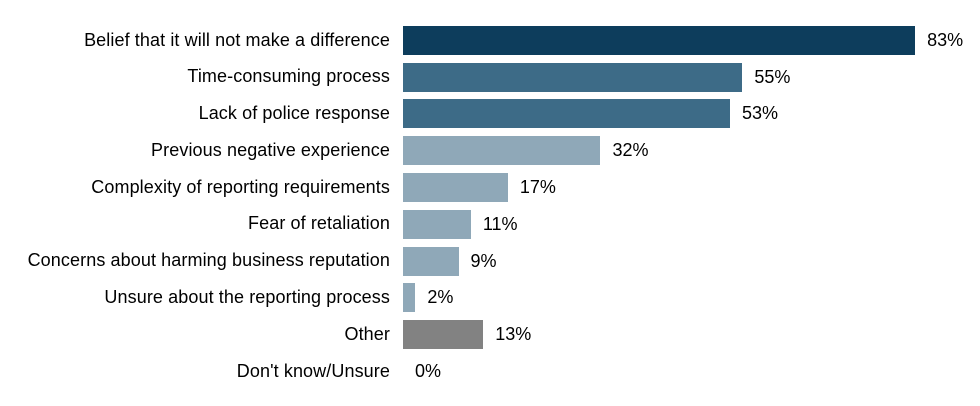 This screenshot has width=980, height=406. Describe the element at coordinates (691, 187) in the screenshot. I see `bar-area: 17%` at that location.